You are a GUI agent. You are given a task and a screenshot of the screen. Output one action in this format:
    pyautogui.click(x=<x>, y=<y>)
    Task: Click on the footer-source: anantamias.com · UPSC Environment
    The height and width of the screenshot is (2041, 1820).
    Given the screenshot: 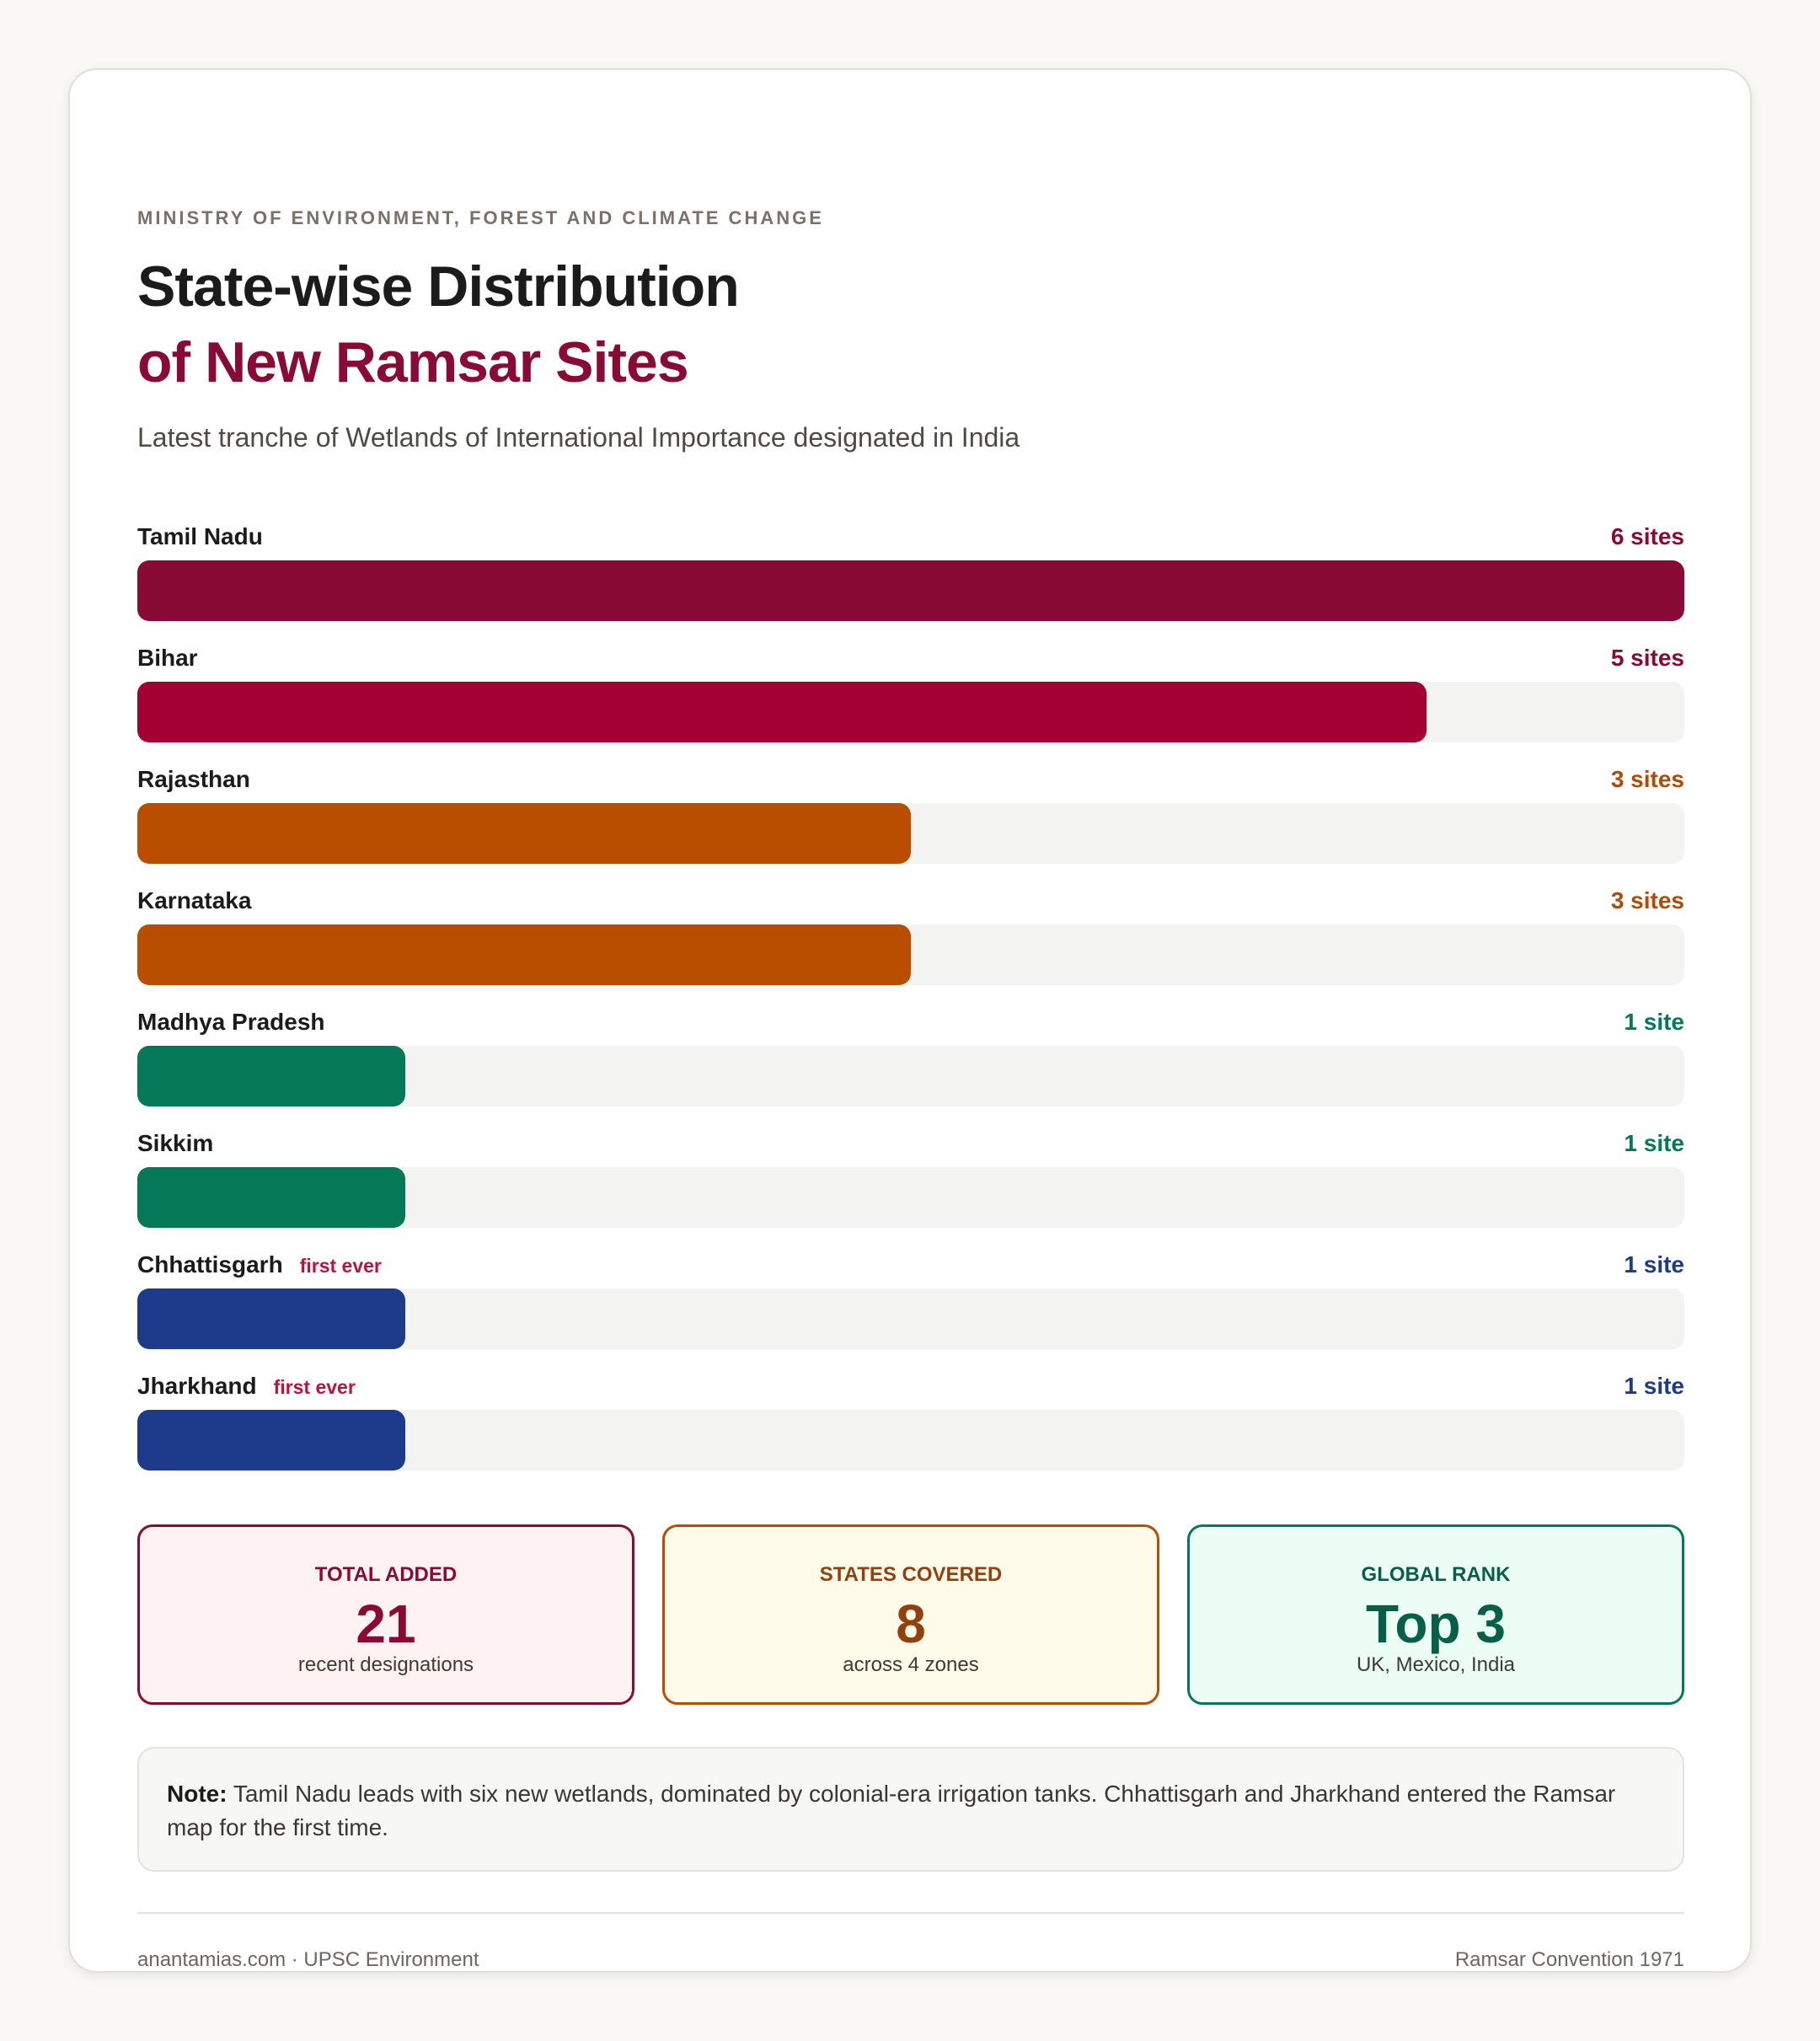 What is the action you would take?
    pyautogui.click(x=308, y=1960)
    